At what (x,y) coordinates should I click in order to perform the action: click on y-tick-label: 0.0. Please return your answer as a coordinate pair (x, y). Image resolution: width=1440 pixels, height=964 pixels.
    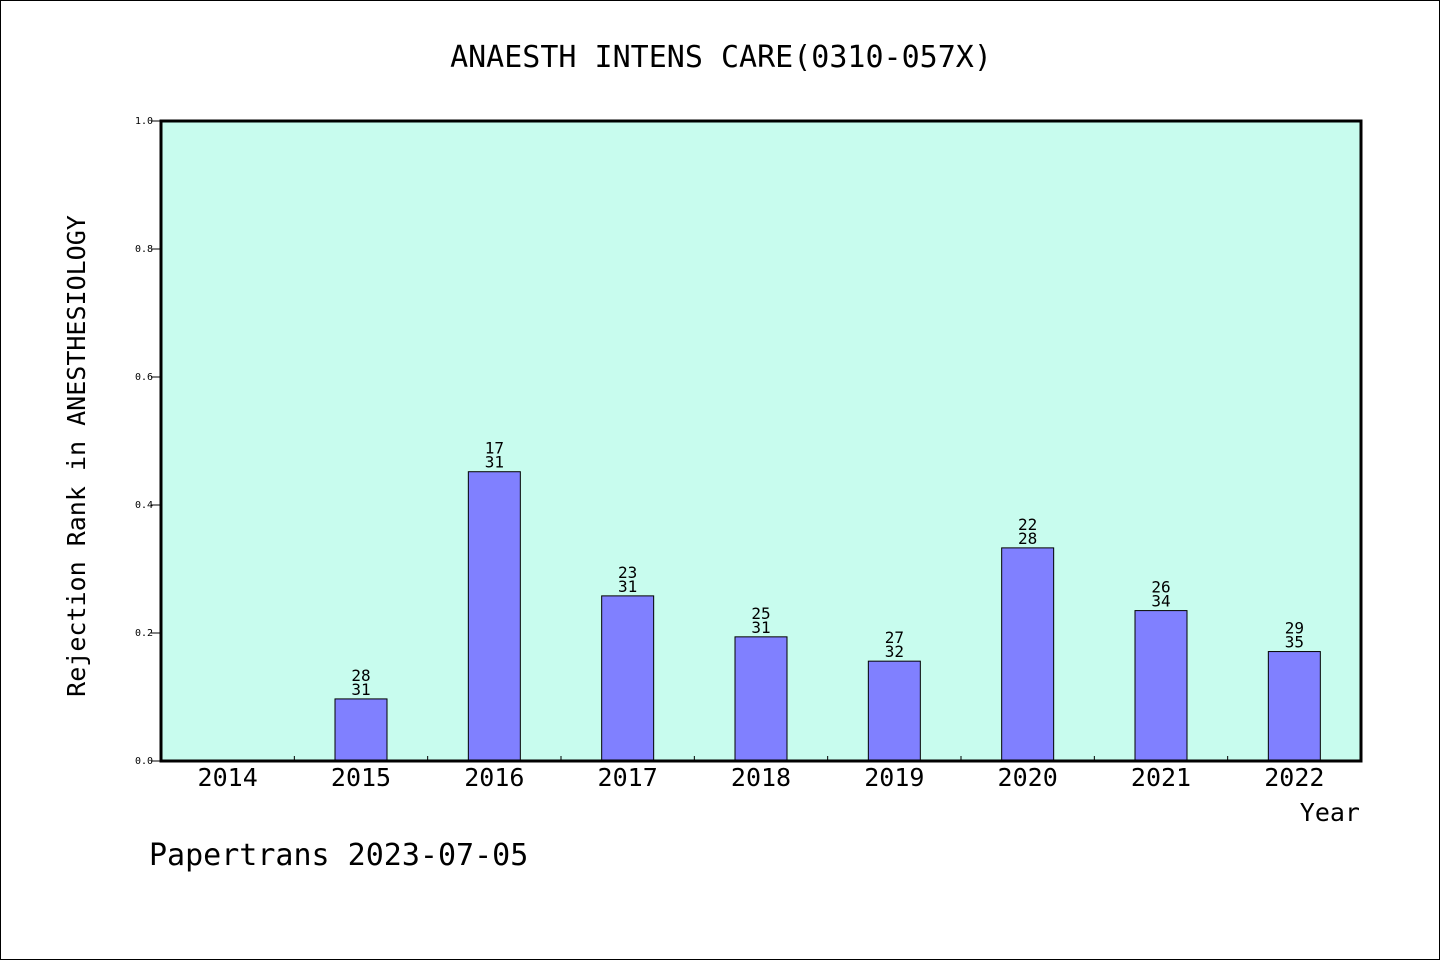
    Looking at the image, I should click on (144, 761).